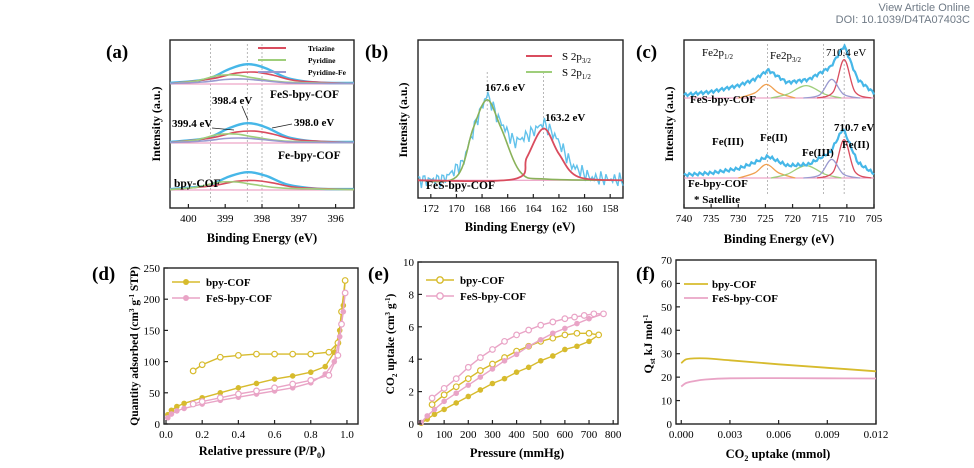  Describe the element at coordinates (391, 343) in the screenshot. I see `panel-e-ylabel: CO2 uptake (cm3 g-1)` at that location.